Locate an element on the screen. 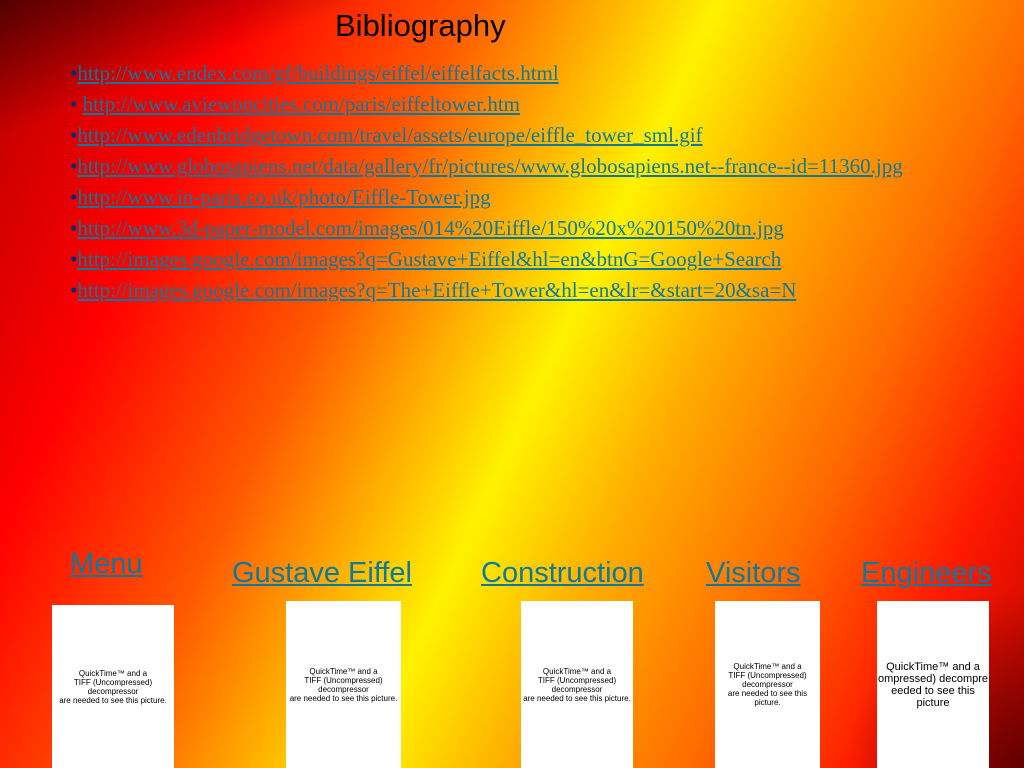  nav-menu-link: Menu is located at coordinates (106, 564).